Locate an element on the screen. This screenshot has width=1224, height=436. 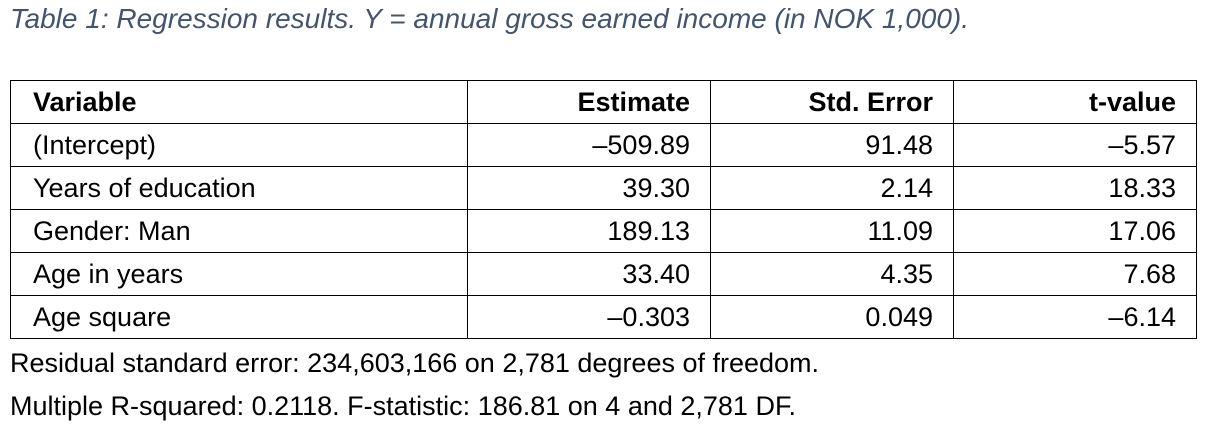
variable-cell: Years of education is located at coordinates (239, 188).